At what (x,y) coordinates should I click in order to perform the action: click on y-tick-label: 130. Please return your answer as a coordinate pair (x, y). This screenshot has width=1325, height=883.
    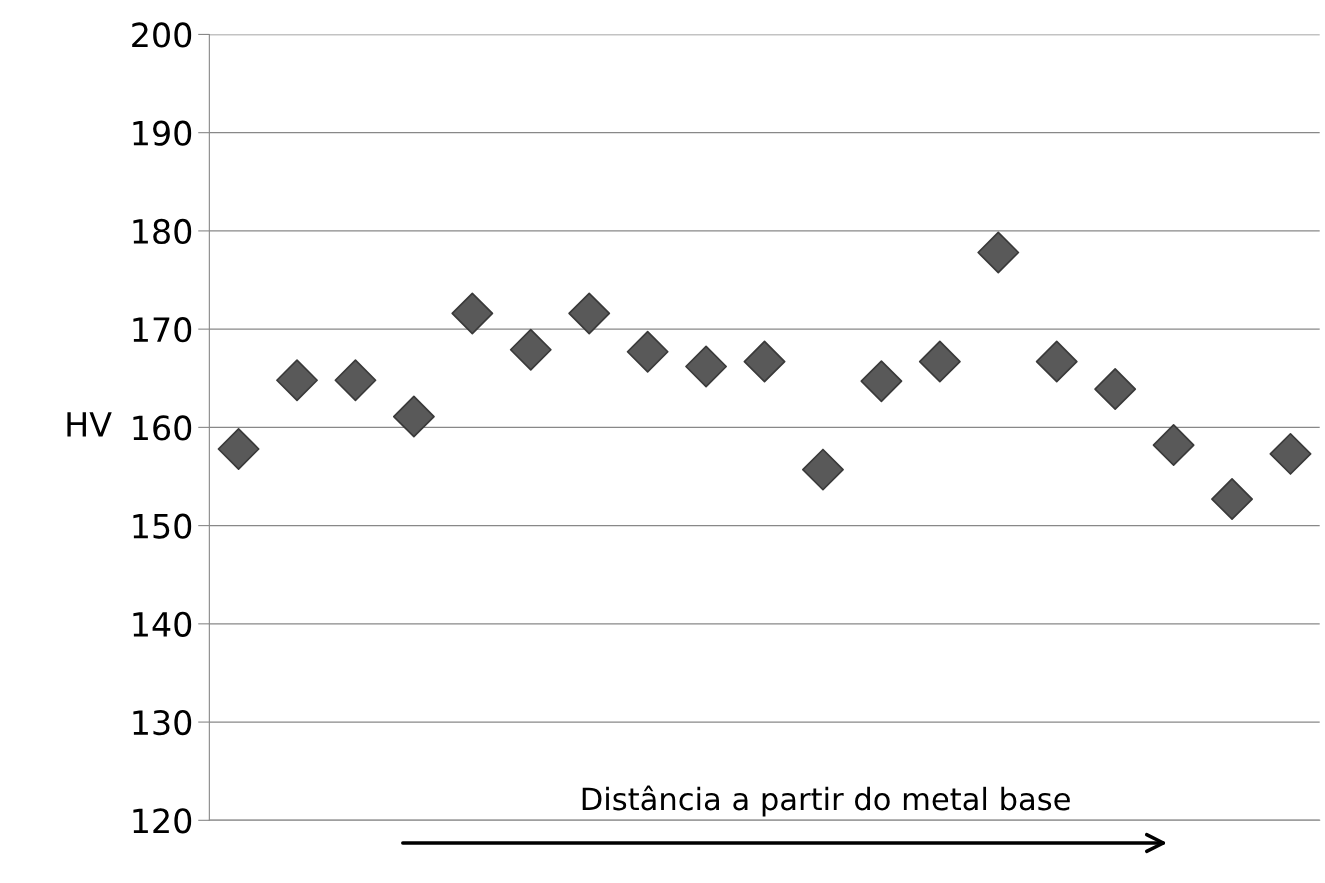
    Looking at the image, I should click on (162, 723).